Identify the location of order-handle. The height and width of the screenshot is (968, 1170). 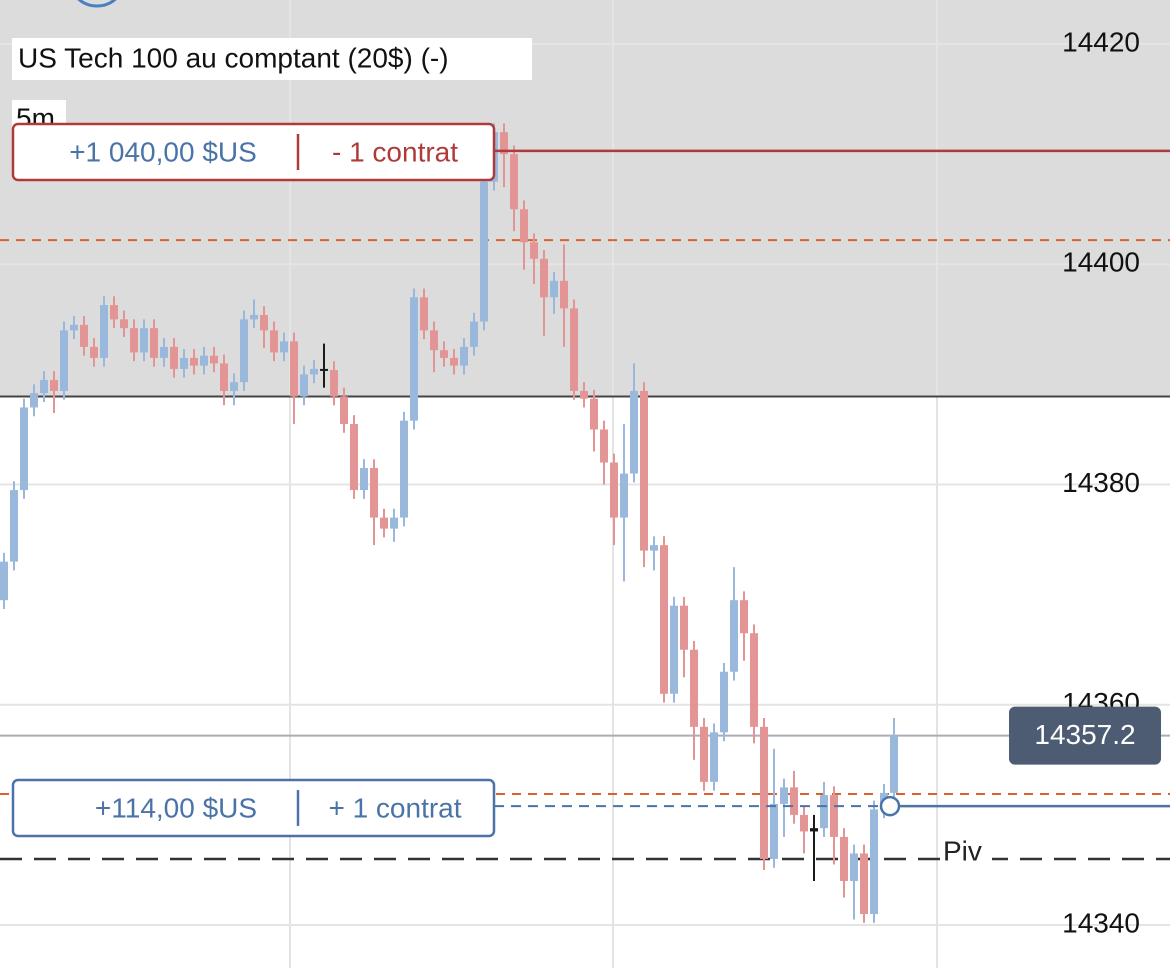
(890, 806).